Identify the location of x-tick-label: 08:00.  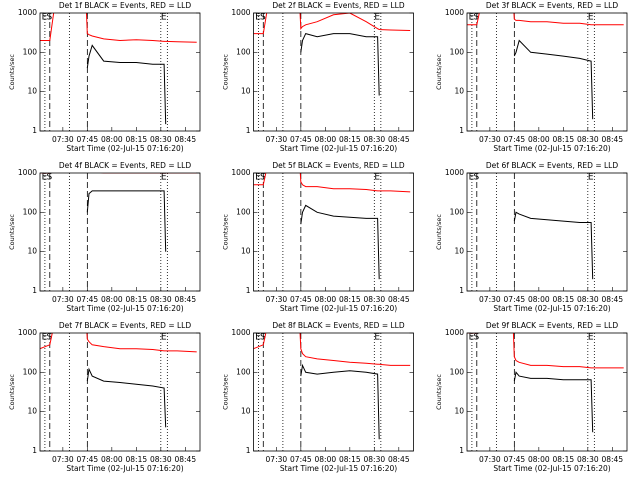
(539, 459).